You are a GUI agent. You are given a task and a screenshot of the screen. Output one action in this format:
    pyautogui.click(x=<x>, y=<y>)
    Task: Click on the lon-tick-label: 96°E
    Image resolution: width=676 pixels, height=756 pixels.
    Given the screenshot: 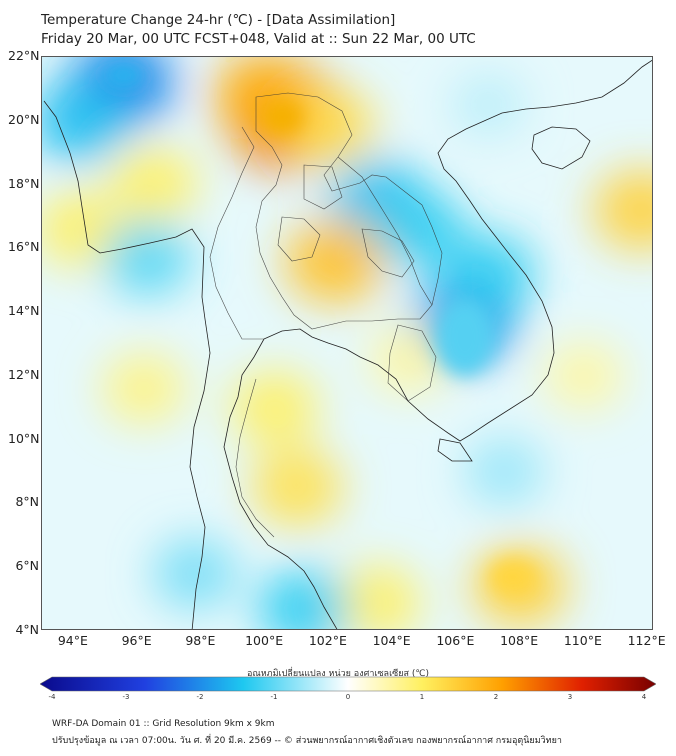 What is the action you would take?
    pyautogui.click(x=136, y=640)
    